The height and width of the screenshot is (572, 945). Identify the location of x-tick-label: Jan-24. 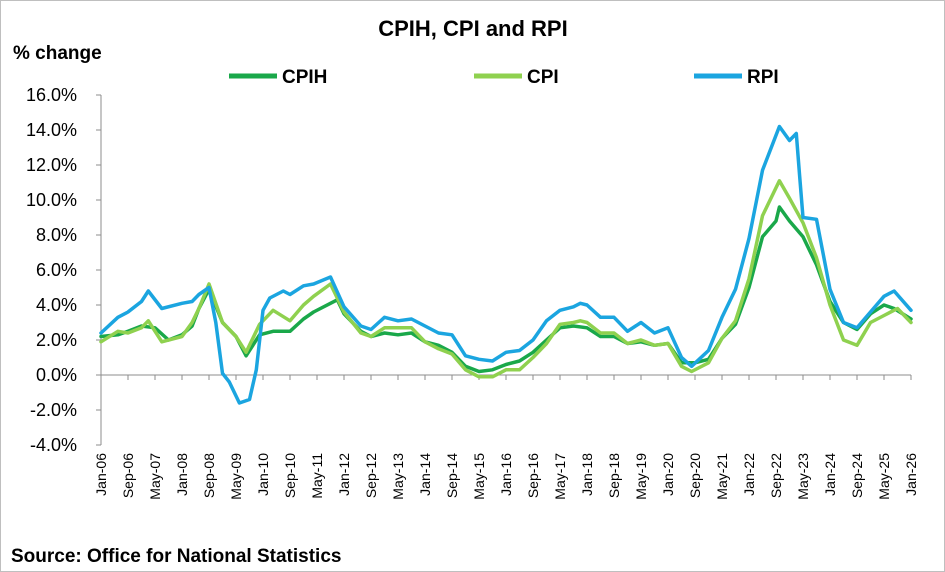
(830, 474).